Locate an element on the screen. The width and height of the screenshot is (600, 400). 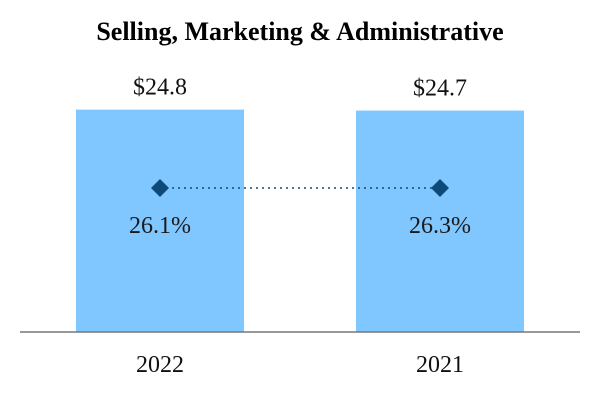
chart-title: Selling, Marketing & Administrative is located at coordinates (299, 31).